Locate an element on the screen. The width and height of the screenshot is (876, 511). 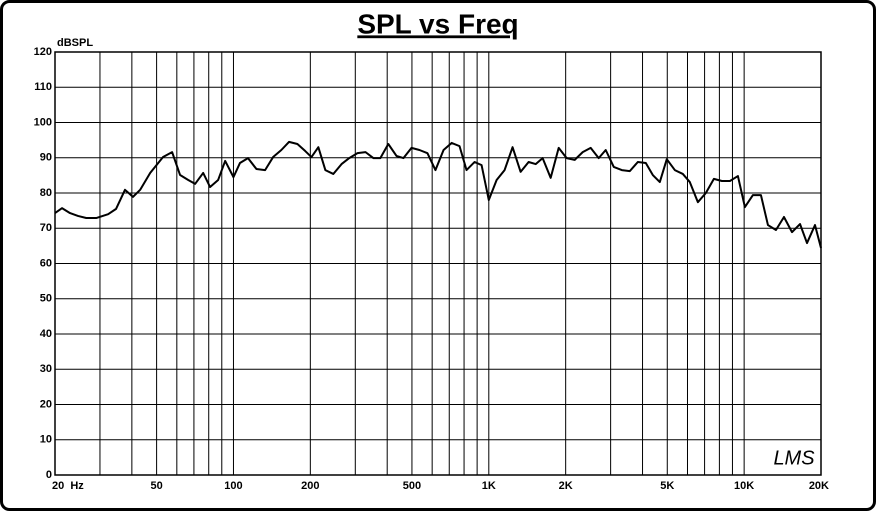
y-tick-label: 120 is located at coordinates (43, 52).